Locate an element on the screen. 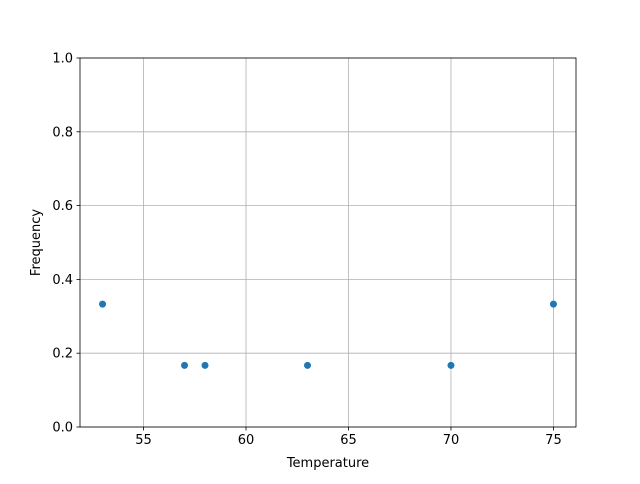 This screenshot has height=484, width=640. y-tick-label: 0.0 is located at coordinates (62, 428).